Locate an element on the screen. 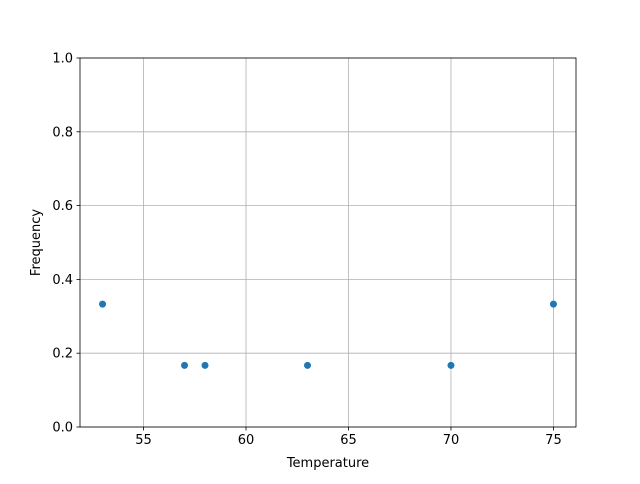 This screenshot has height=484, width=640. y-tick-label: 0.0 is located at coordinates (62, 428).